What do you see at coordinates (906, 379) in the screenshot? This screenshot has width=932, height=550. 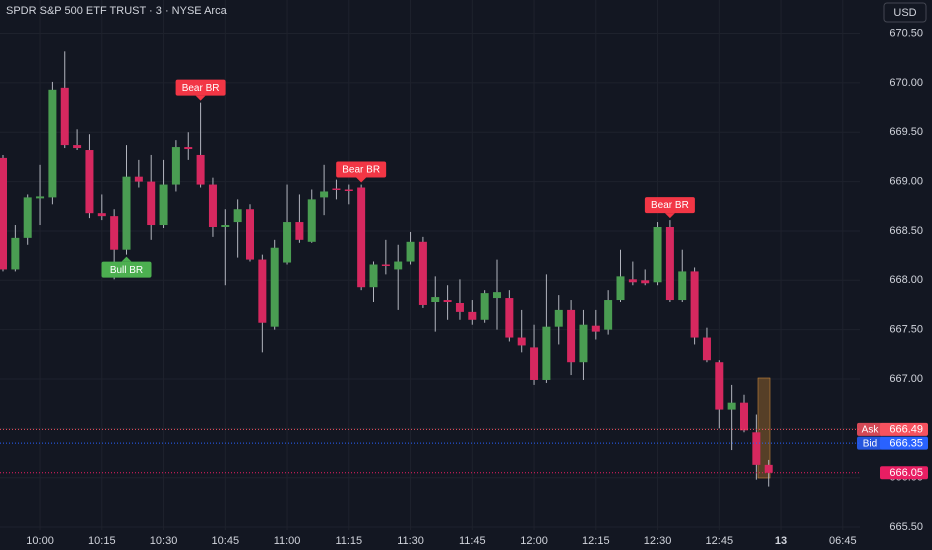 I see `y-tick-label: 667.00` at bounding box center [906, 379].